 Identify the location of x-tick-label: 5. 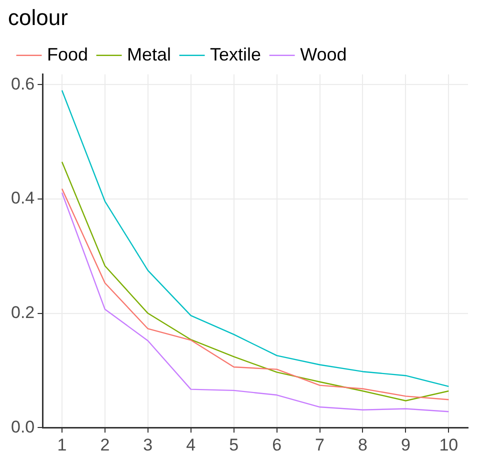
(234, 444).